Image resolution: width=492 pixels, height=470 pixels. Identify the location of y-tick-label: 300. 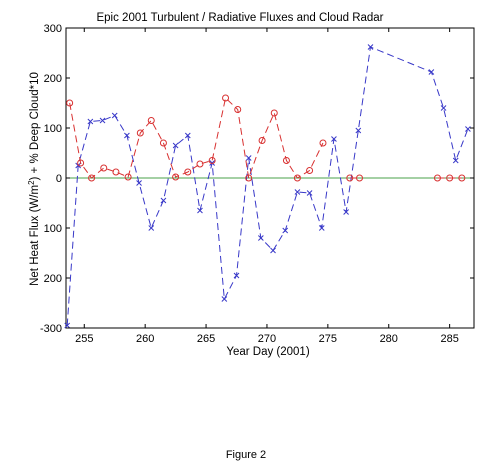
(53, 29).